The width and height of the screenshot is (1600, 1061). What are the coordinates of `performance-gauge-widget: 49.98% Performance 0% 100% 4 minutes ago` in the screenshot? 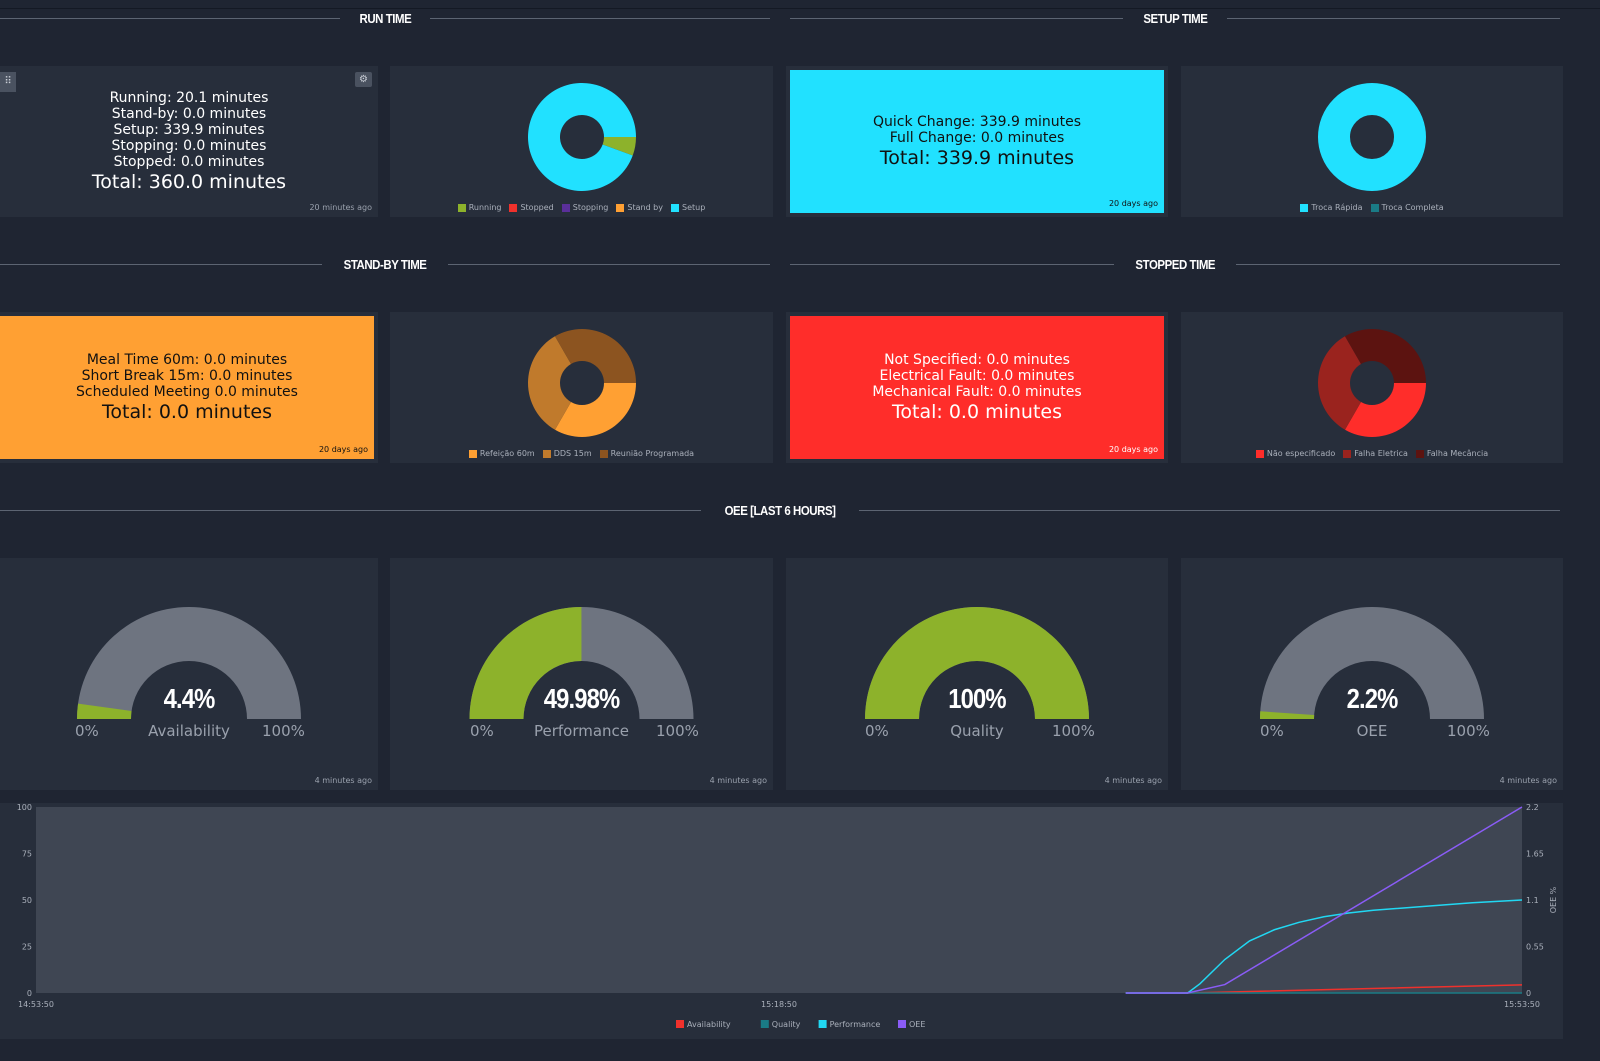 It's located at (581, 674).